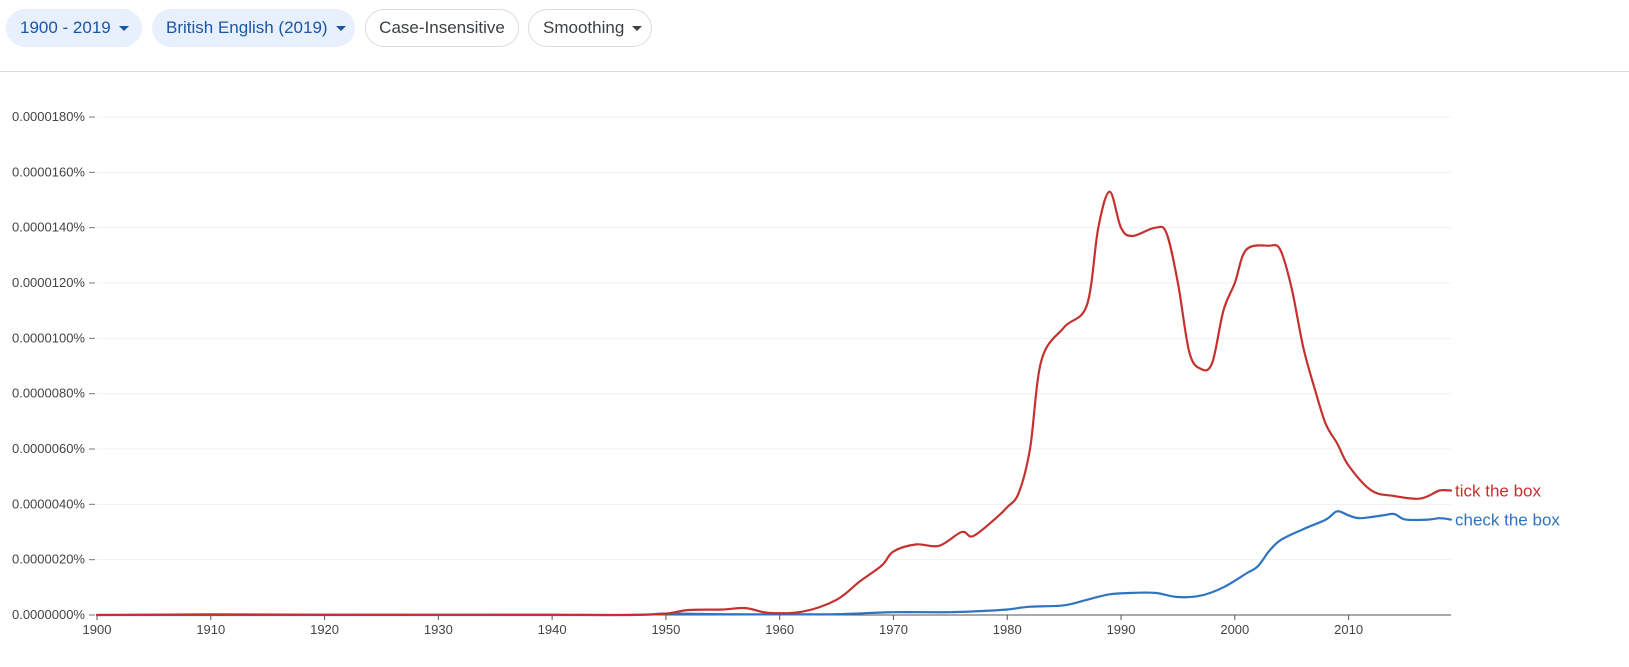 This screenshot has height=667, width=1629. Describe the element at coordinates (48, 116) in the screenshot. I see `y-tick-label: 0.0000180%` at that location.